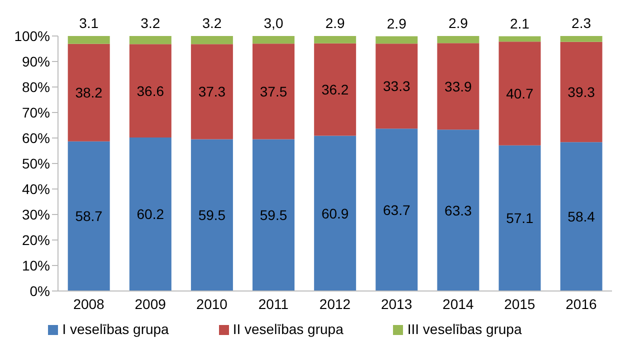 Image resolution: width=630 pixels, height=350 pixels. I want to click on y-tick-label: 90%, so click(36, 61).